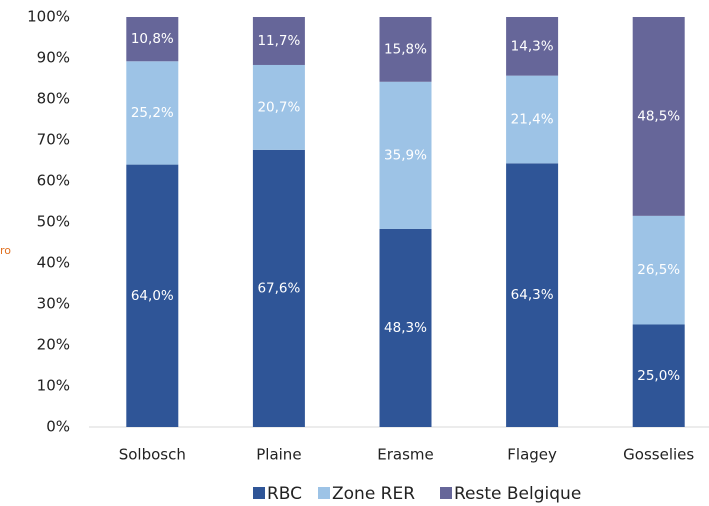 This screenshot has height=506, width=709. Describe the element at coordinates (373, 494) in the screenshot. I see `legend-label: Zone RER` at that location.